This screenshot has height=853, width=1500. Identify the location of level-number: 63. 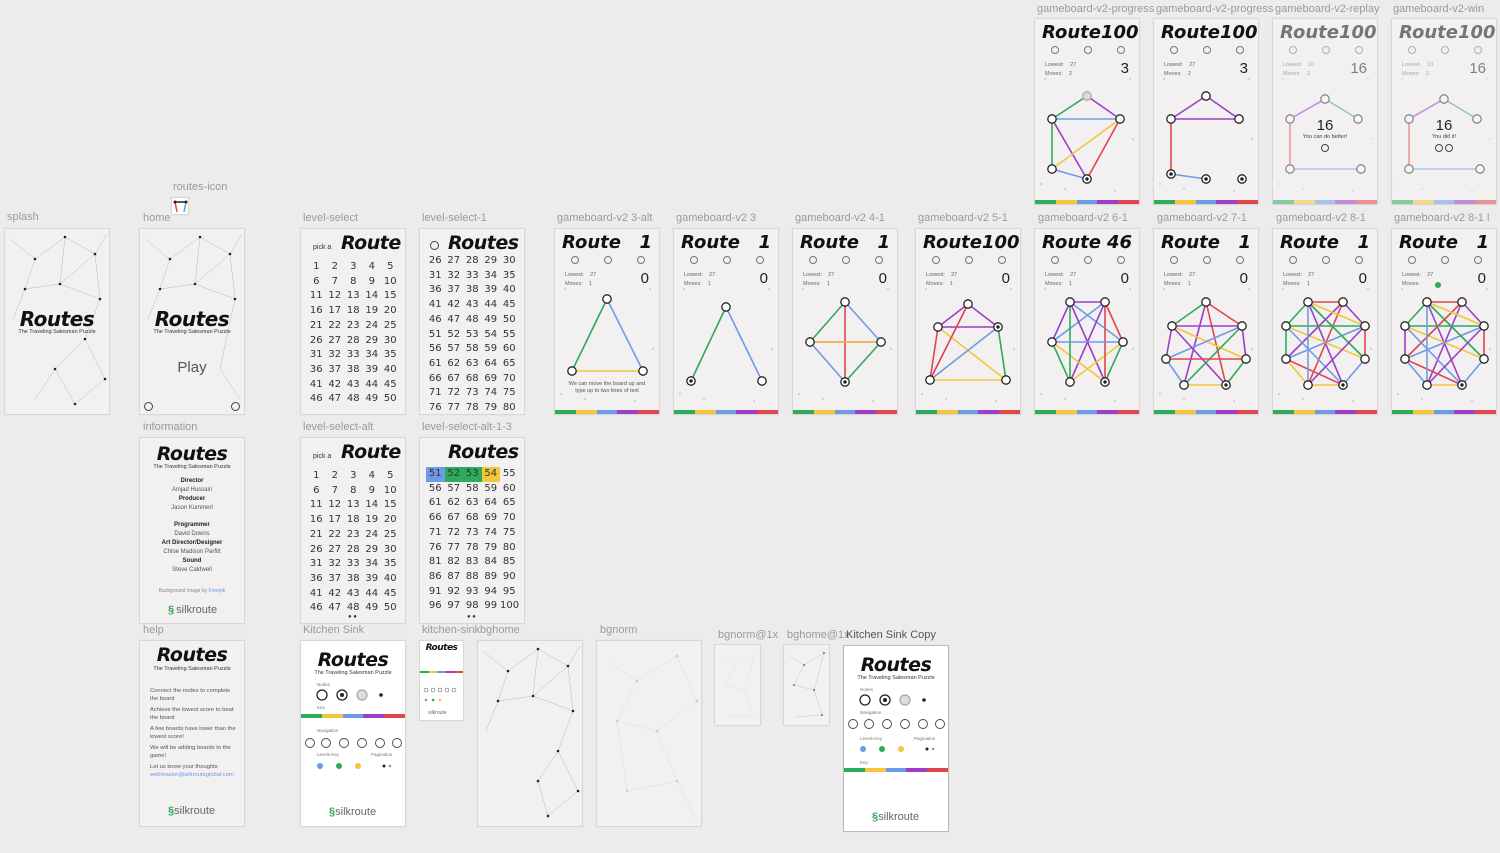
(472, 503).